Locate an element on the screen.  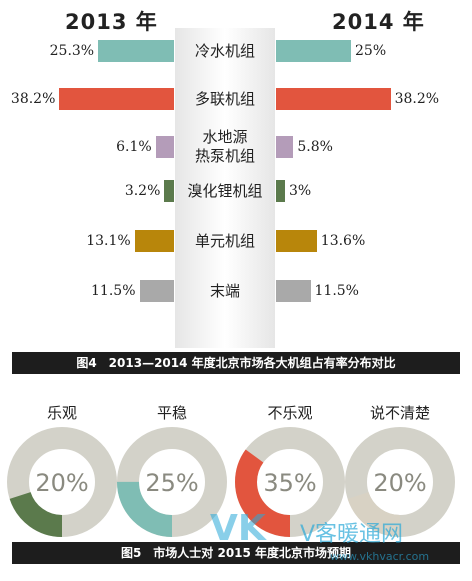
year-2013-label: 2013 年 is located at coordinates (111, 22).